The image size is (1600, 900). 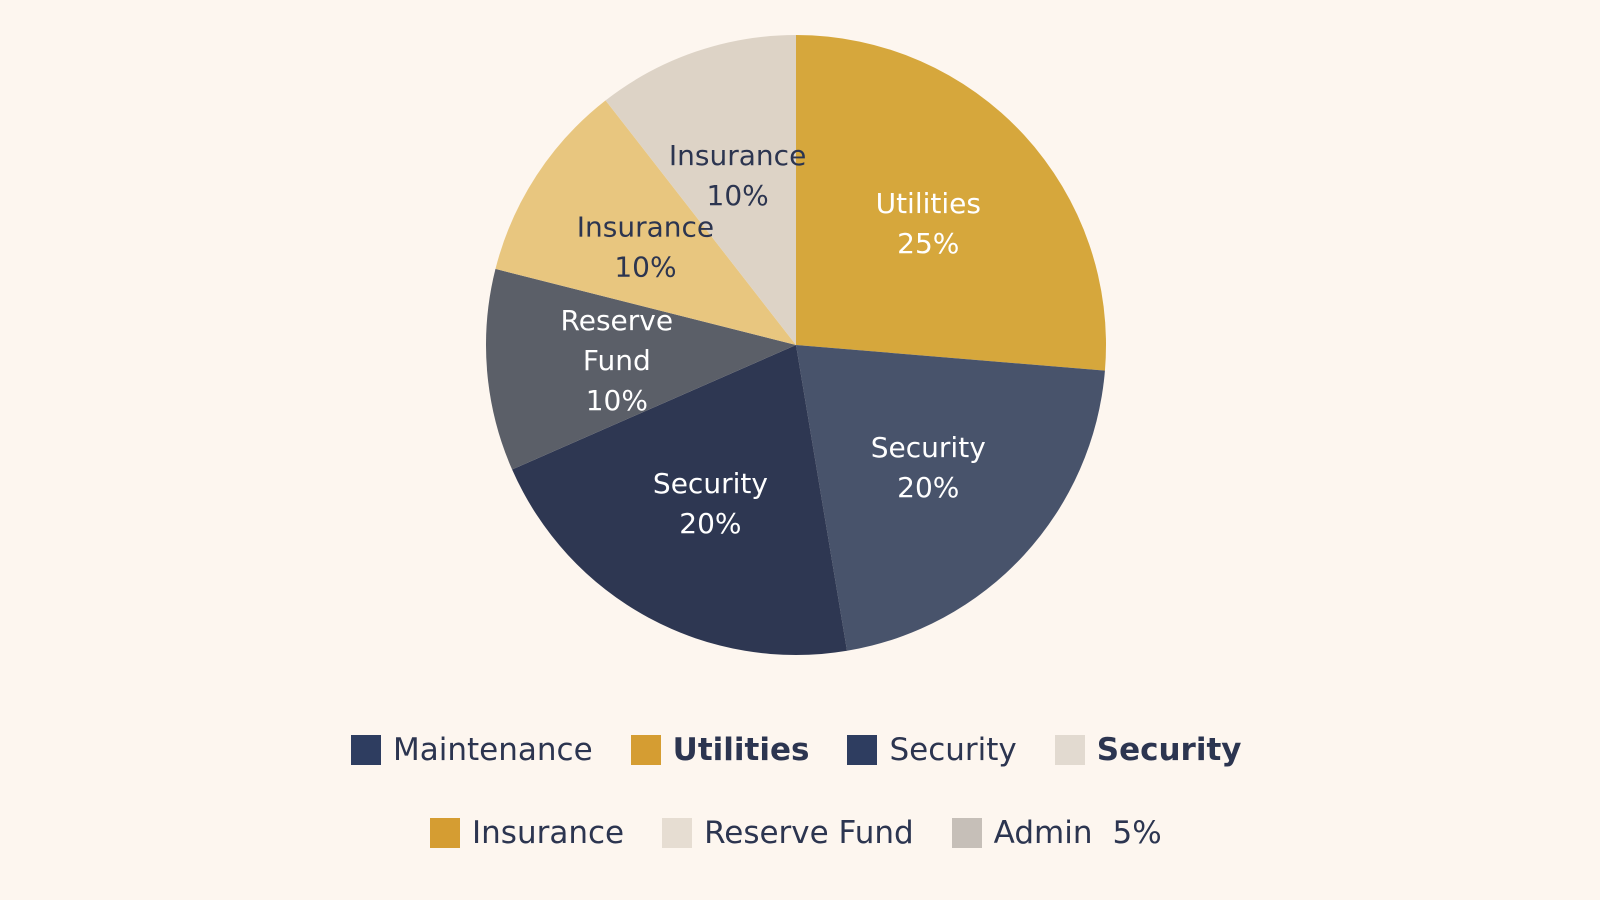 I want to click on slice-value-2: 20%, so click(x=710, y=523).